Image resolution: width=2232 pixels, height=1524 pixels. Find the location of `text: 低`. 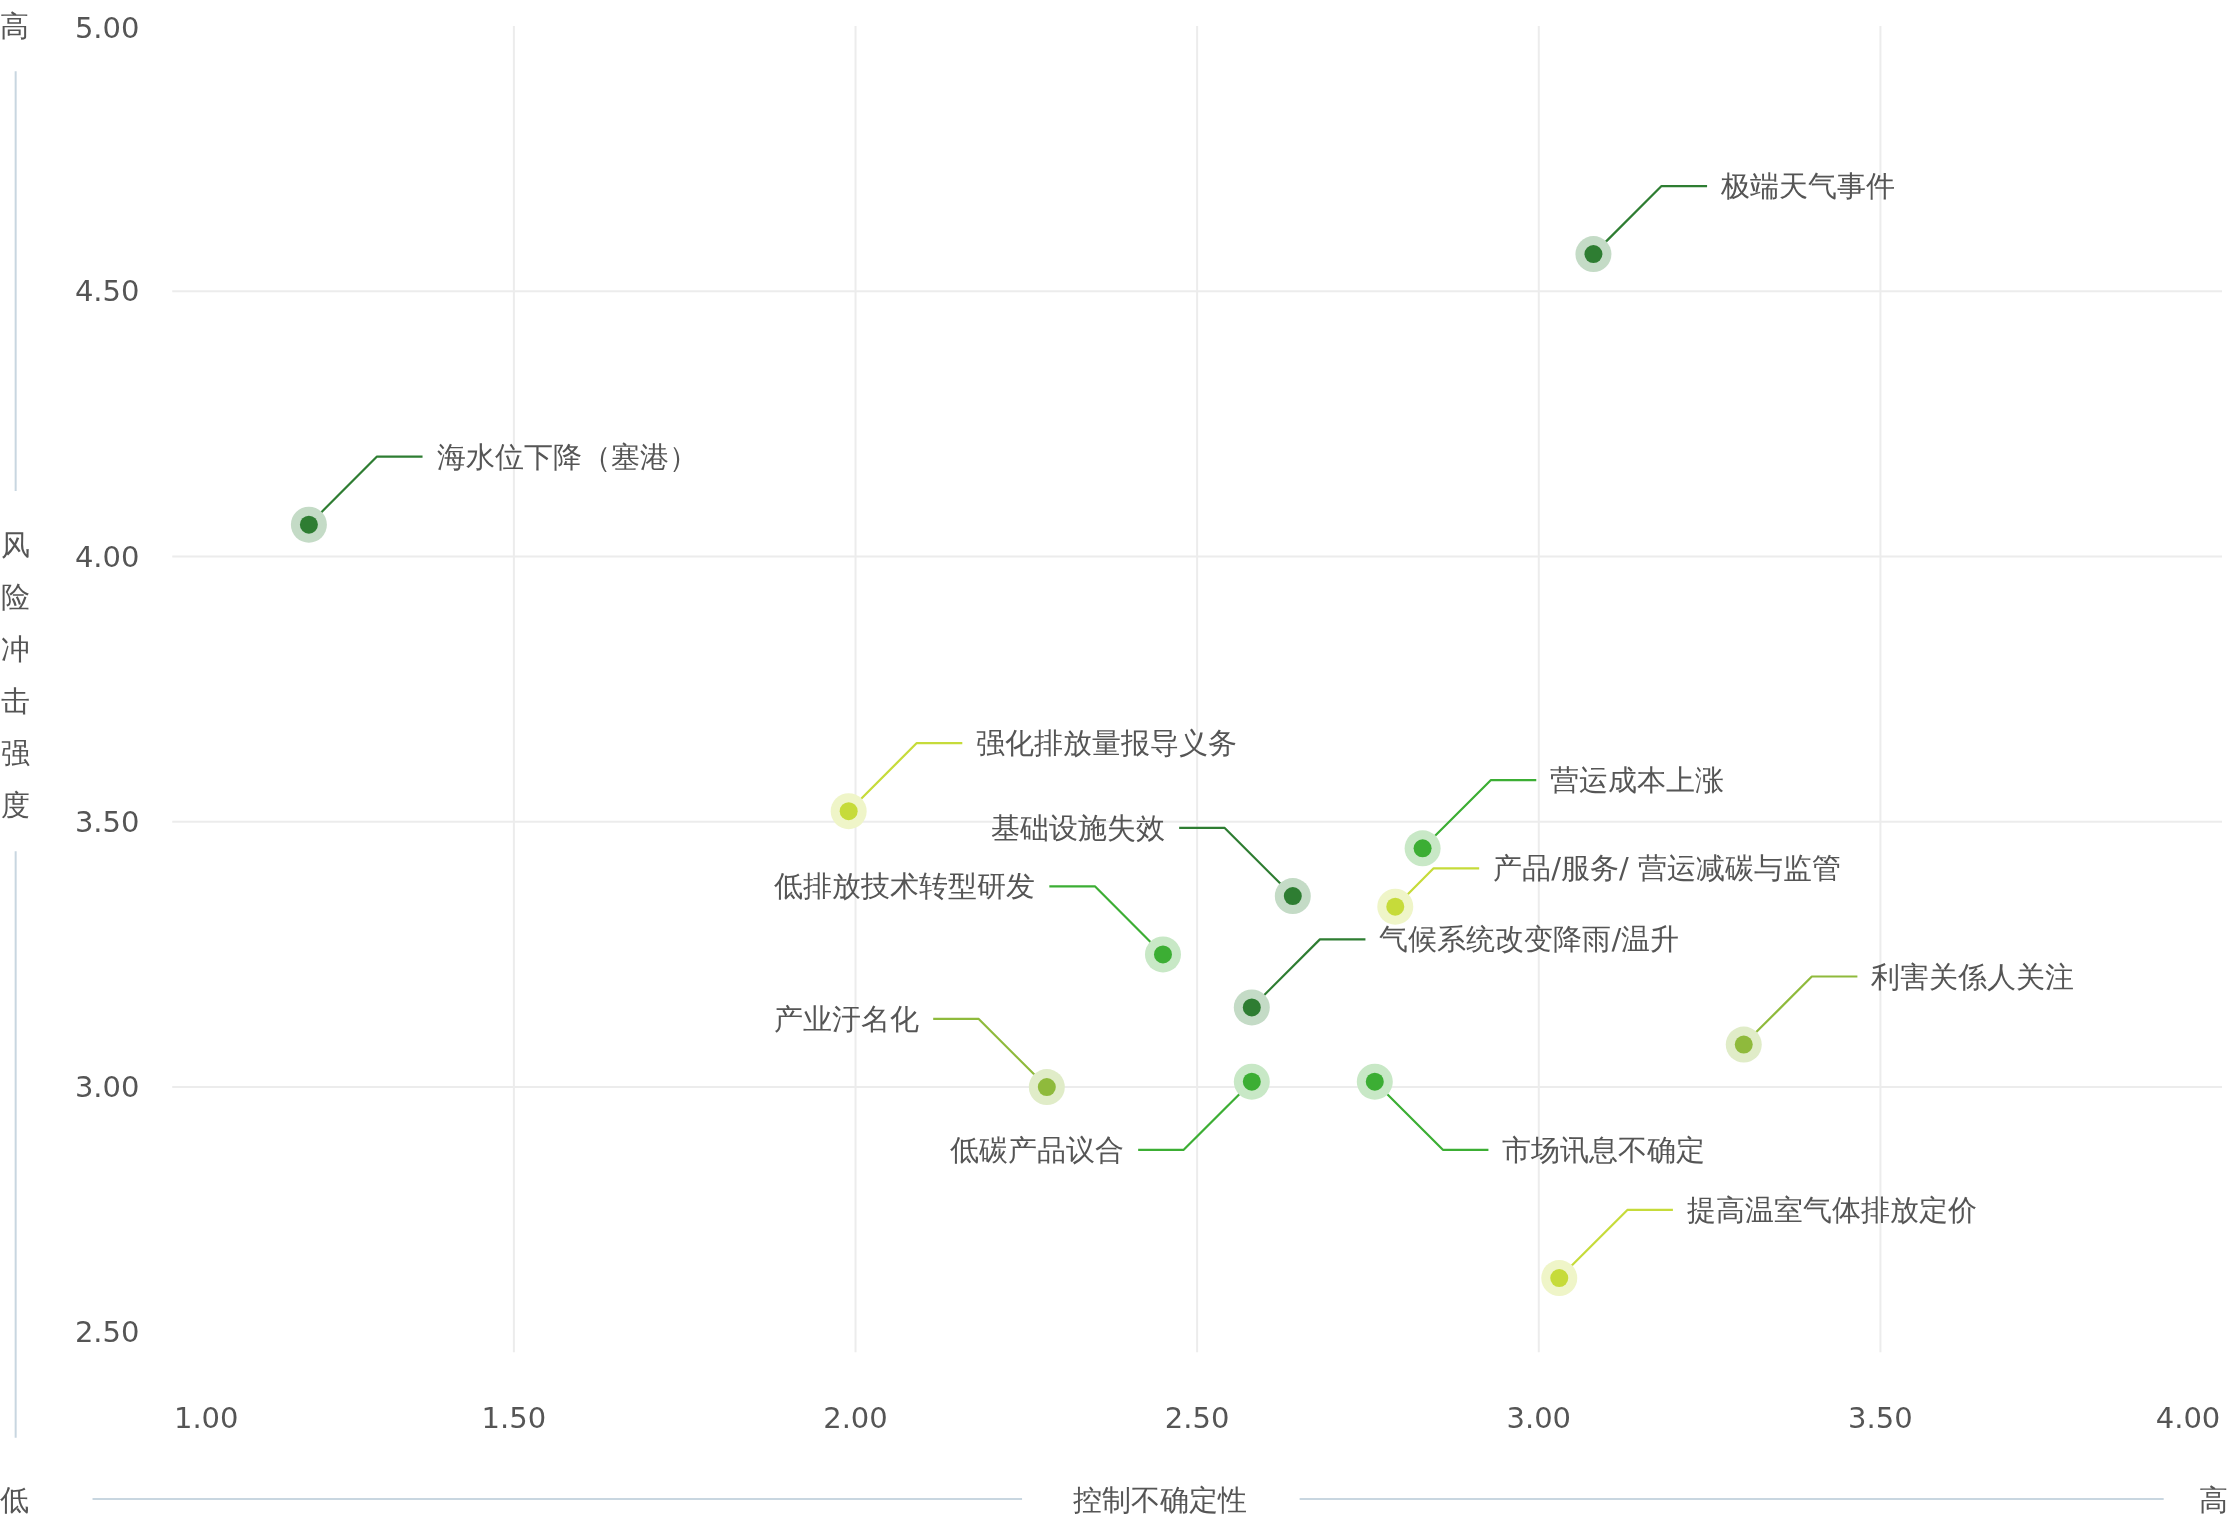

text: 低 is located at coordinates (14, 1500).